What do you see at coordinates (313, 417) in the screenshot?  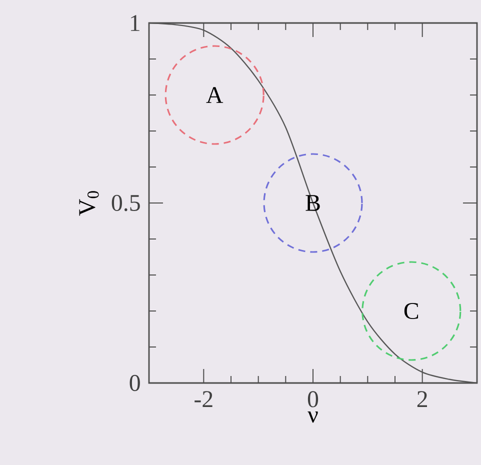 I see `x-axis-title: ν` at bounding box center [313, 417].